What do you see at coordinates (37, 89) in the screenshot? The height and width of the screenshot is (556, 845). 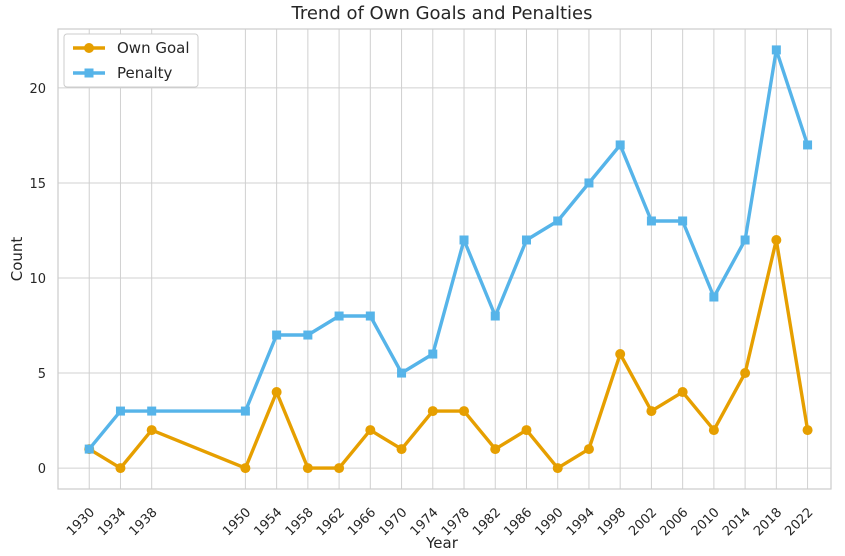 I see `y-tick-label: 20` at bounding box center [37, 89].